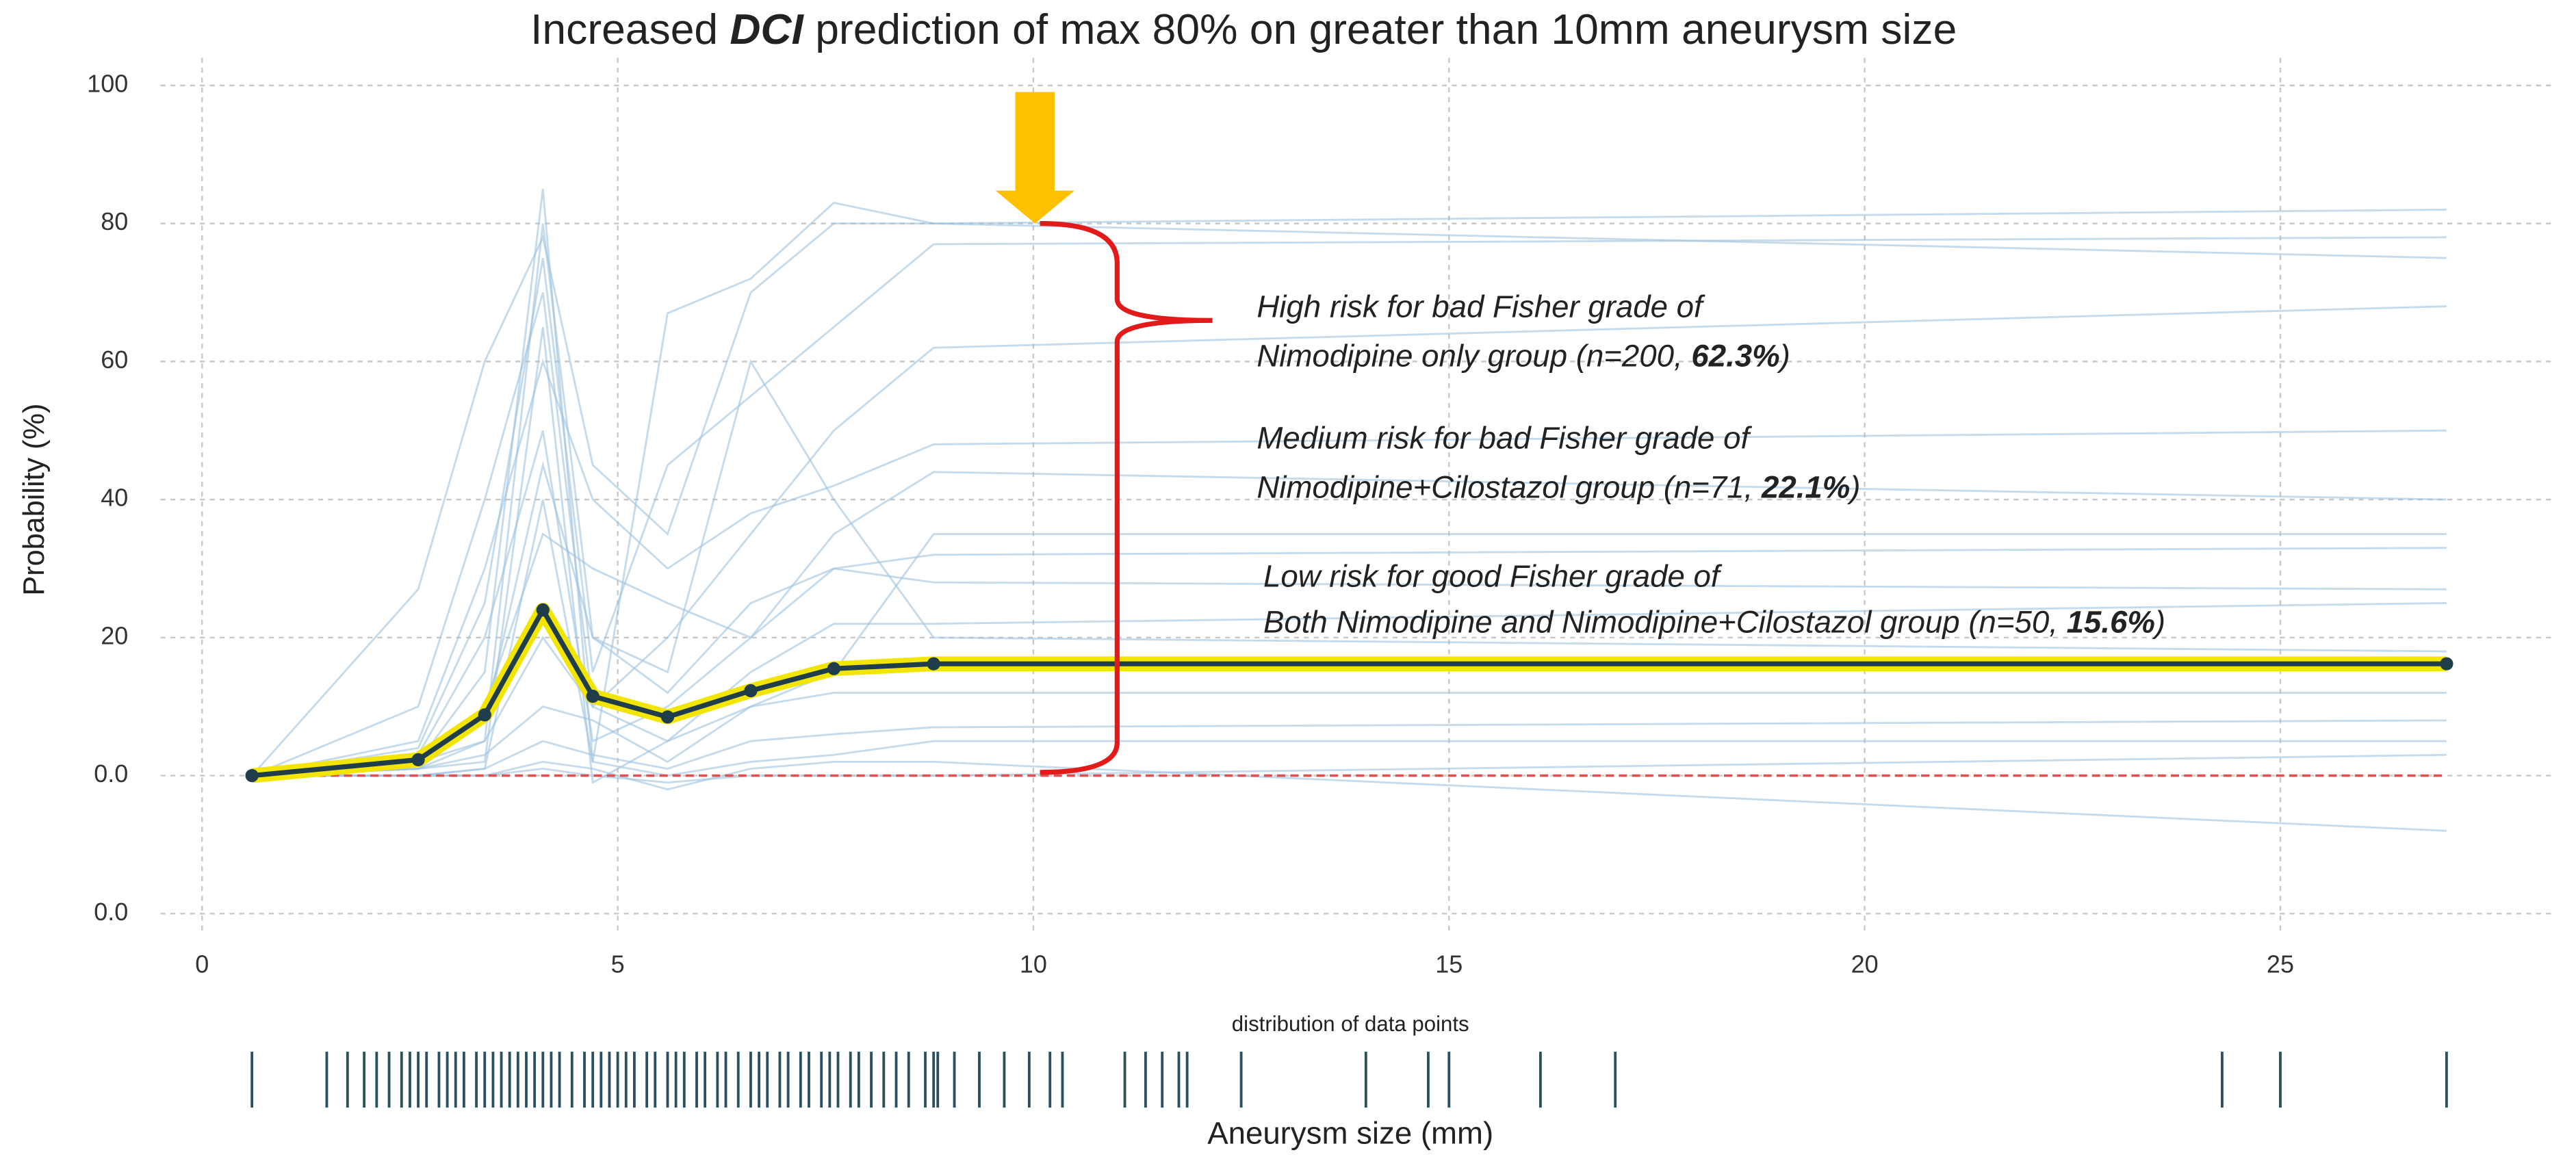  What do you see at coordinates (1033, 964) in the screenshot?
I see `x-tick-label: 10` at bounding box center [1033, 964].